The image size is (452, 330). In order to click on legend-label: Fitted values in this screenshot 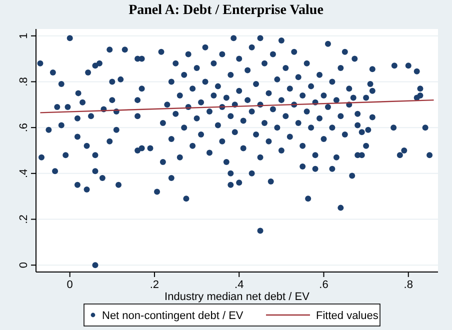, I will do `click(347, 316)`.